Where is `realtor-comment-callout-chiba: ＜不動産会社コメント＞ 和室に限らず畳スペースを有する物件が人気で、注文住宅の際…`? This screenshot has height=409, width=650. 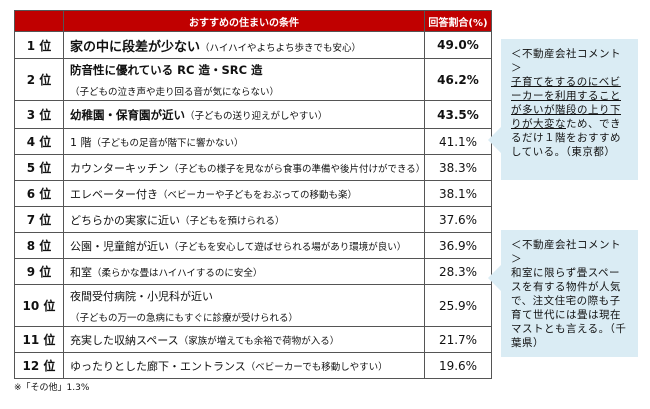 realtor-comment-callout-chiba: ＜不動産会社コメント＞ 和室に限らず畳スペースを有する物件が人気で、注文住宅の際… is located at coordinates (563, 293).